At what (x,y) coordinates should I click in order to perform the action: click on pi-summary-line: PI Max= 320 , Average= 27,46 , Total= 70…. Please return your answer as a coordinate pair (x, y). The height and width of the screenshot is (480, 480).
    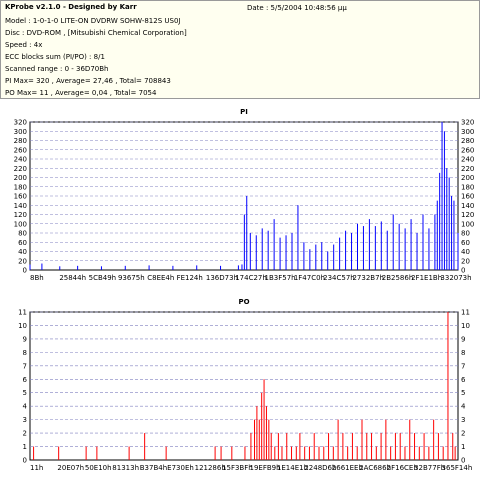
    Looking at the image, I should click on (88, 81).